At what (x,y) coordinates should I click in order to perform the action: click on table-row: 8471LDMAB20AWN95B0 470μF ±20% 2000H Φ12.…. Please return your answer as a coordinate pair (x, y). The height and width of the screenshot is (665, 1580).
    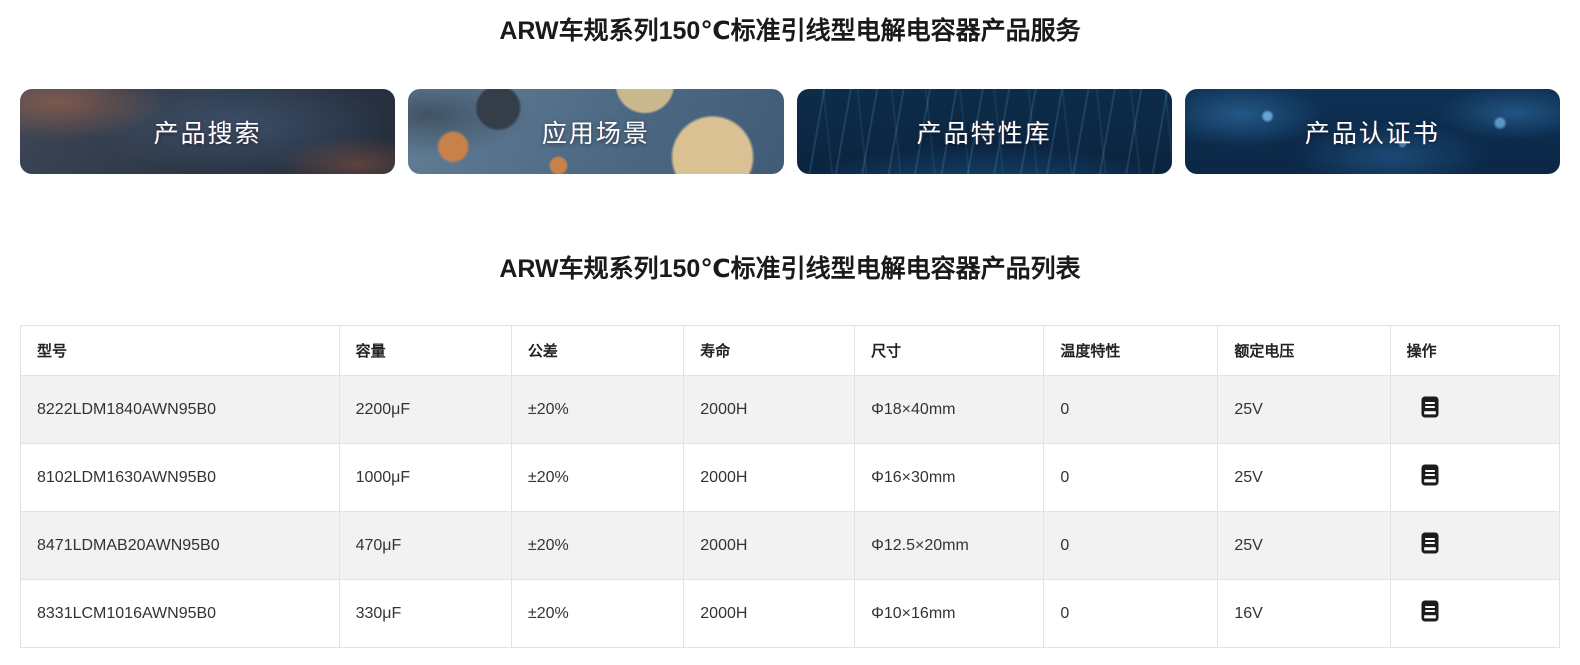
    Looking at the image, I should click on (790, 545).